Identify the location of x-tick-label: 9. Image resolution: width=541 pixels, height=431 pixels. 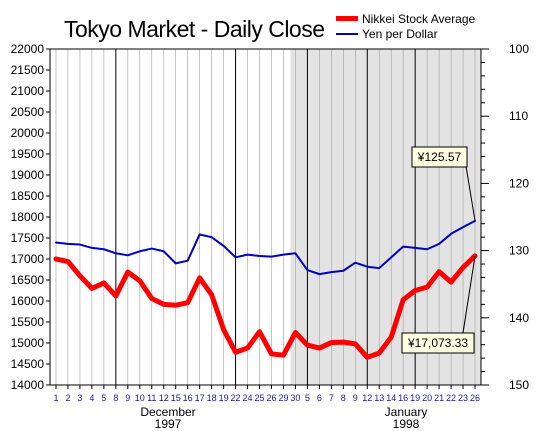
(355, 398).